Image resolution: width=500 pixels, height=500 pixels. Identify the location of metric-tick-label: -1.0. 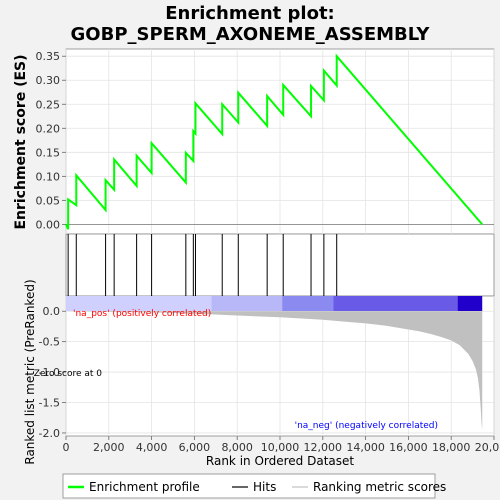
(49, 372).